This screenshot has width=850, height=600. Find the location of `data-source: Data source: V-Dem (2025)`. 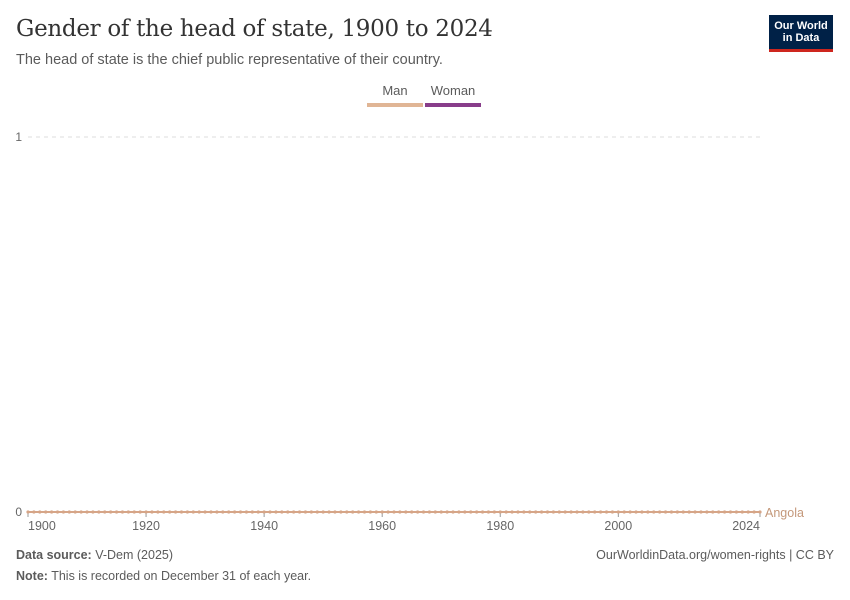

data-source: Data source: V-Dem (2025) is located at coordinates (95, 555).